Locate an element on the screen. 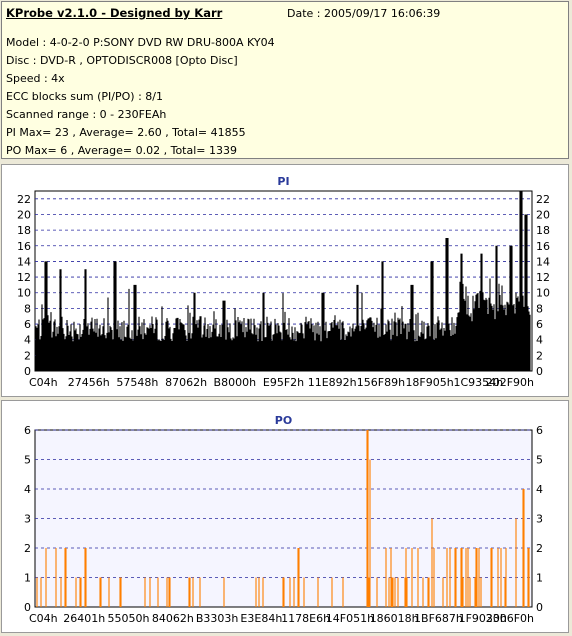  y-tick-label-right: 3 is located at coordinates (539, 519).